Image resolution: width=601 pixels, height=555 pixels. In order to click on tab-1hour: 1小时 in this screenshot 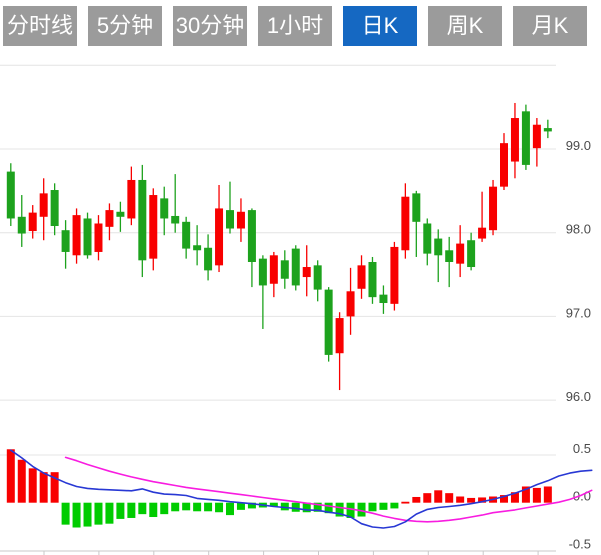, I will do `click(295, 26)`.